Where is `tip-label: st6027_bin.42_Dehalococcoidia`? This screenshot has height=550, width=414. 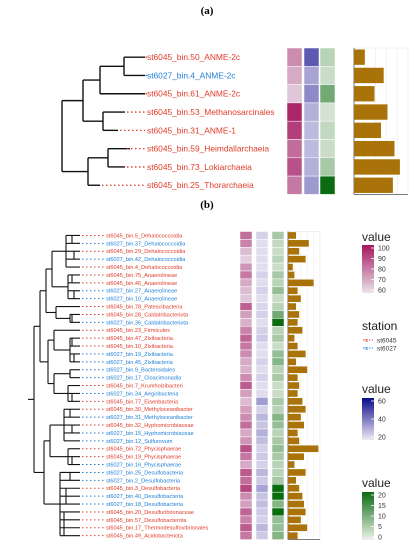 tip-label: st6027_bin.42_Dehalococcoidia is located at coordinates (146, 260).